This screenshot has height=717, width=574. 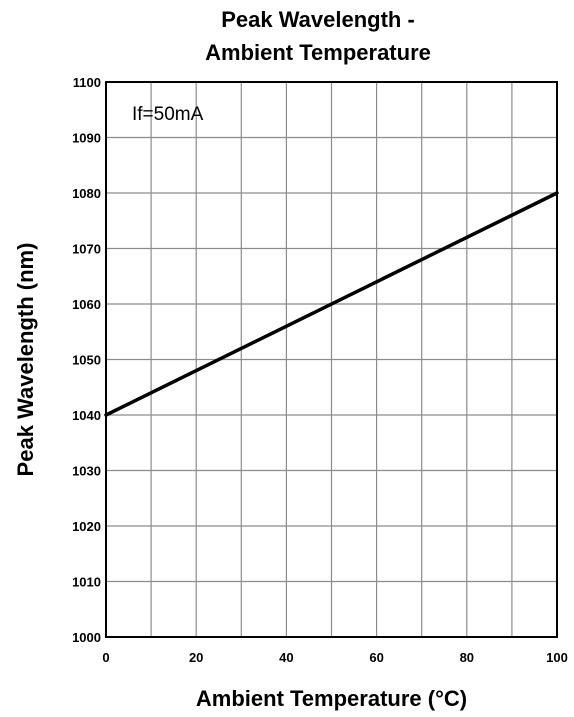 What do you see at coordinates (286, 657) in the screenshot?
I see `x-tick-label: 40` at bounding box center [286, 657].